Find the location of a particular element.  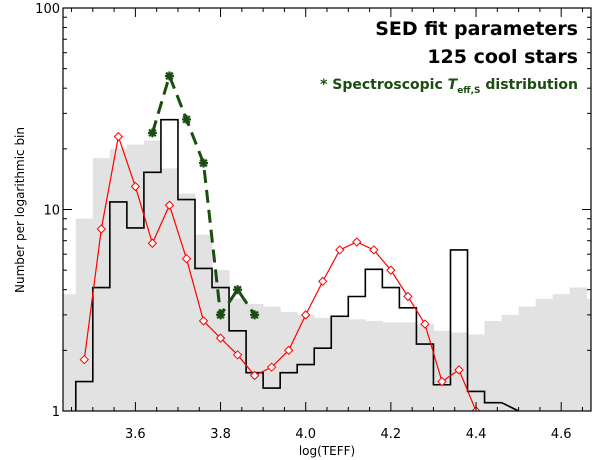

note-subscript: eff,S is located at coordinates (468, 91).